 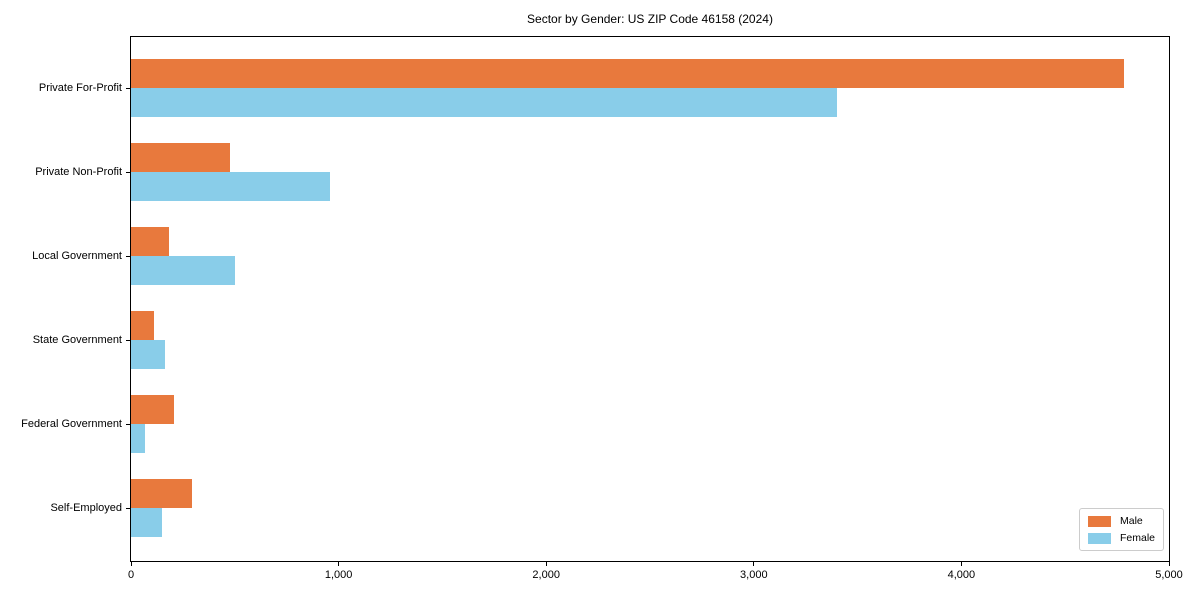 I want to click on y-tick-label: Federal Government, so click(x=71, y=424).